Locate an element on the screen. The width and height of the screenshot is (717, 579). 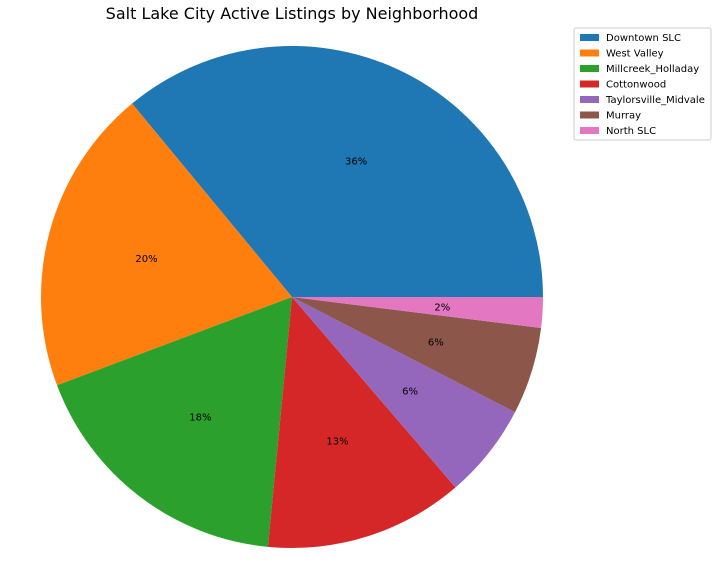
legend-label: Murray is located at coordinates (623, 116).